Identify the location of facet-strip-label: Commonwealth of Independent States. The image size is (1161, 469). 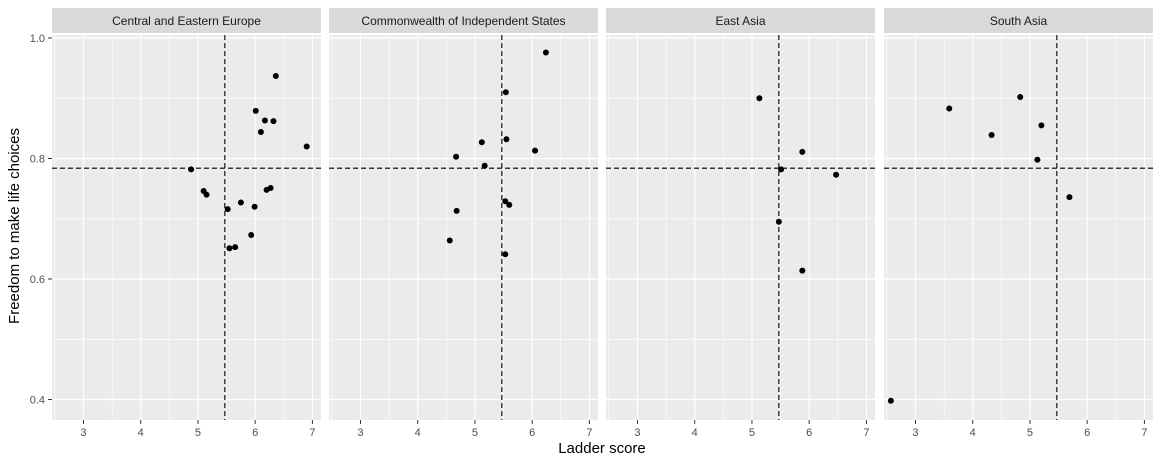
(463, 21).